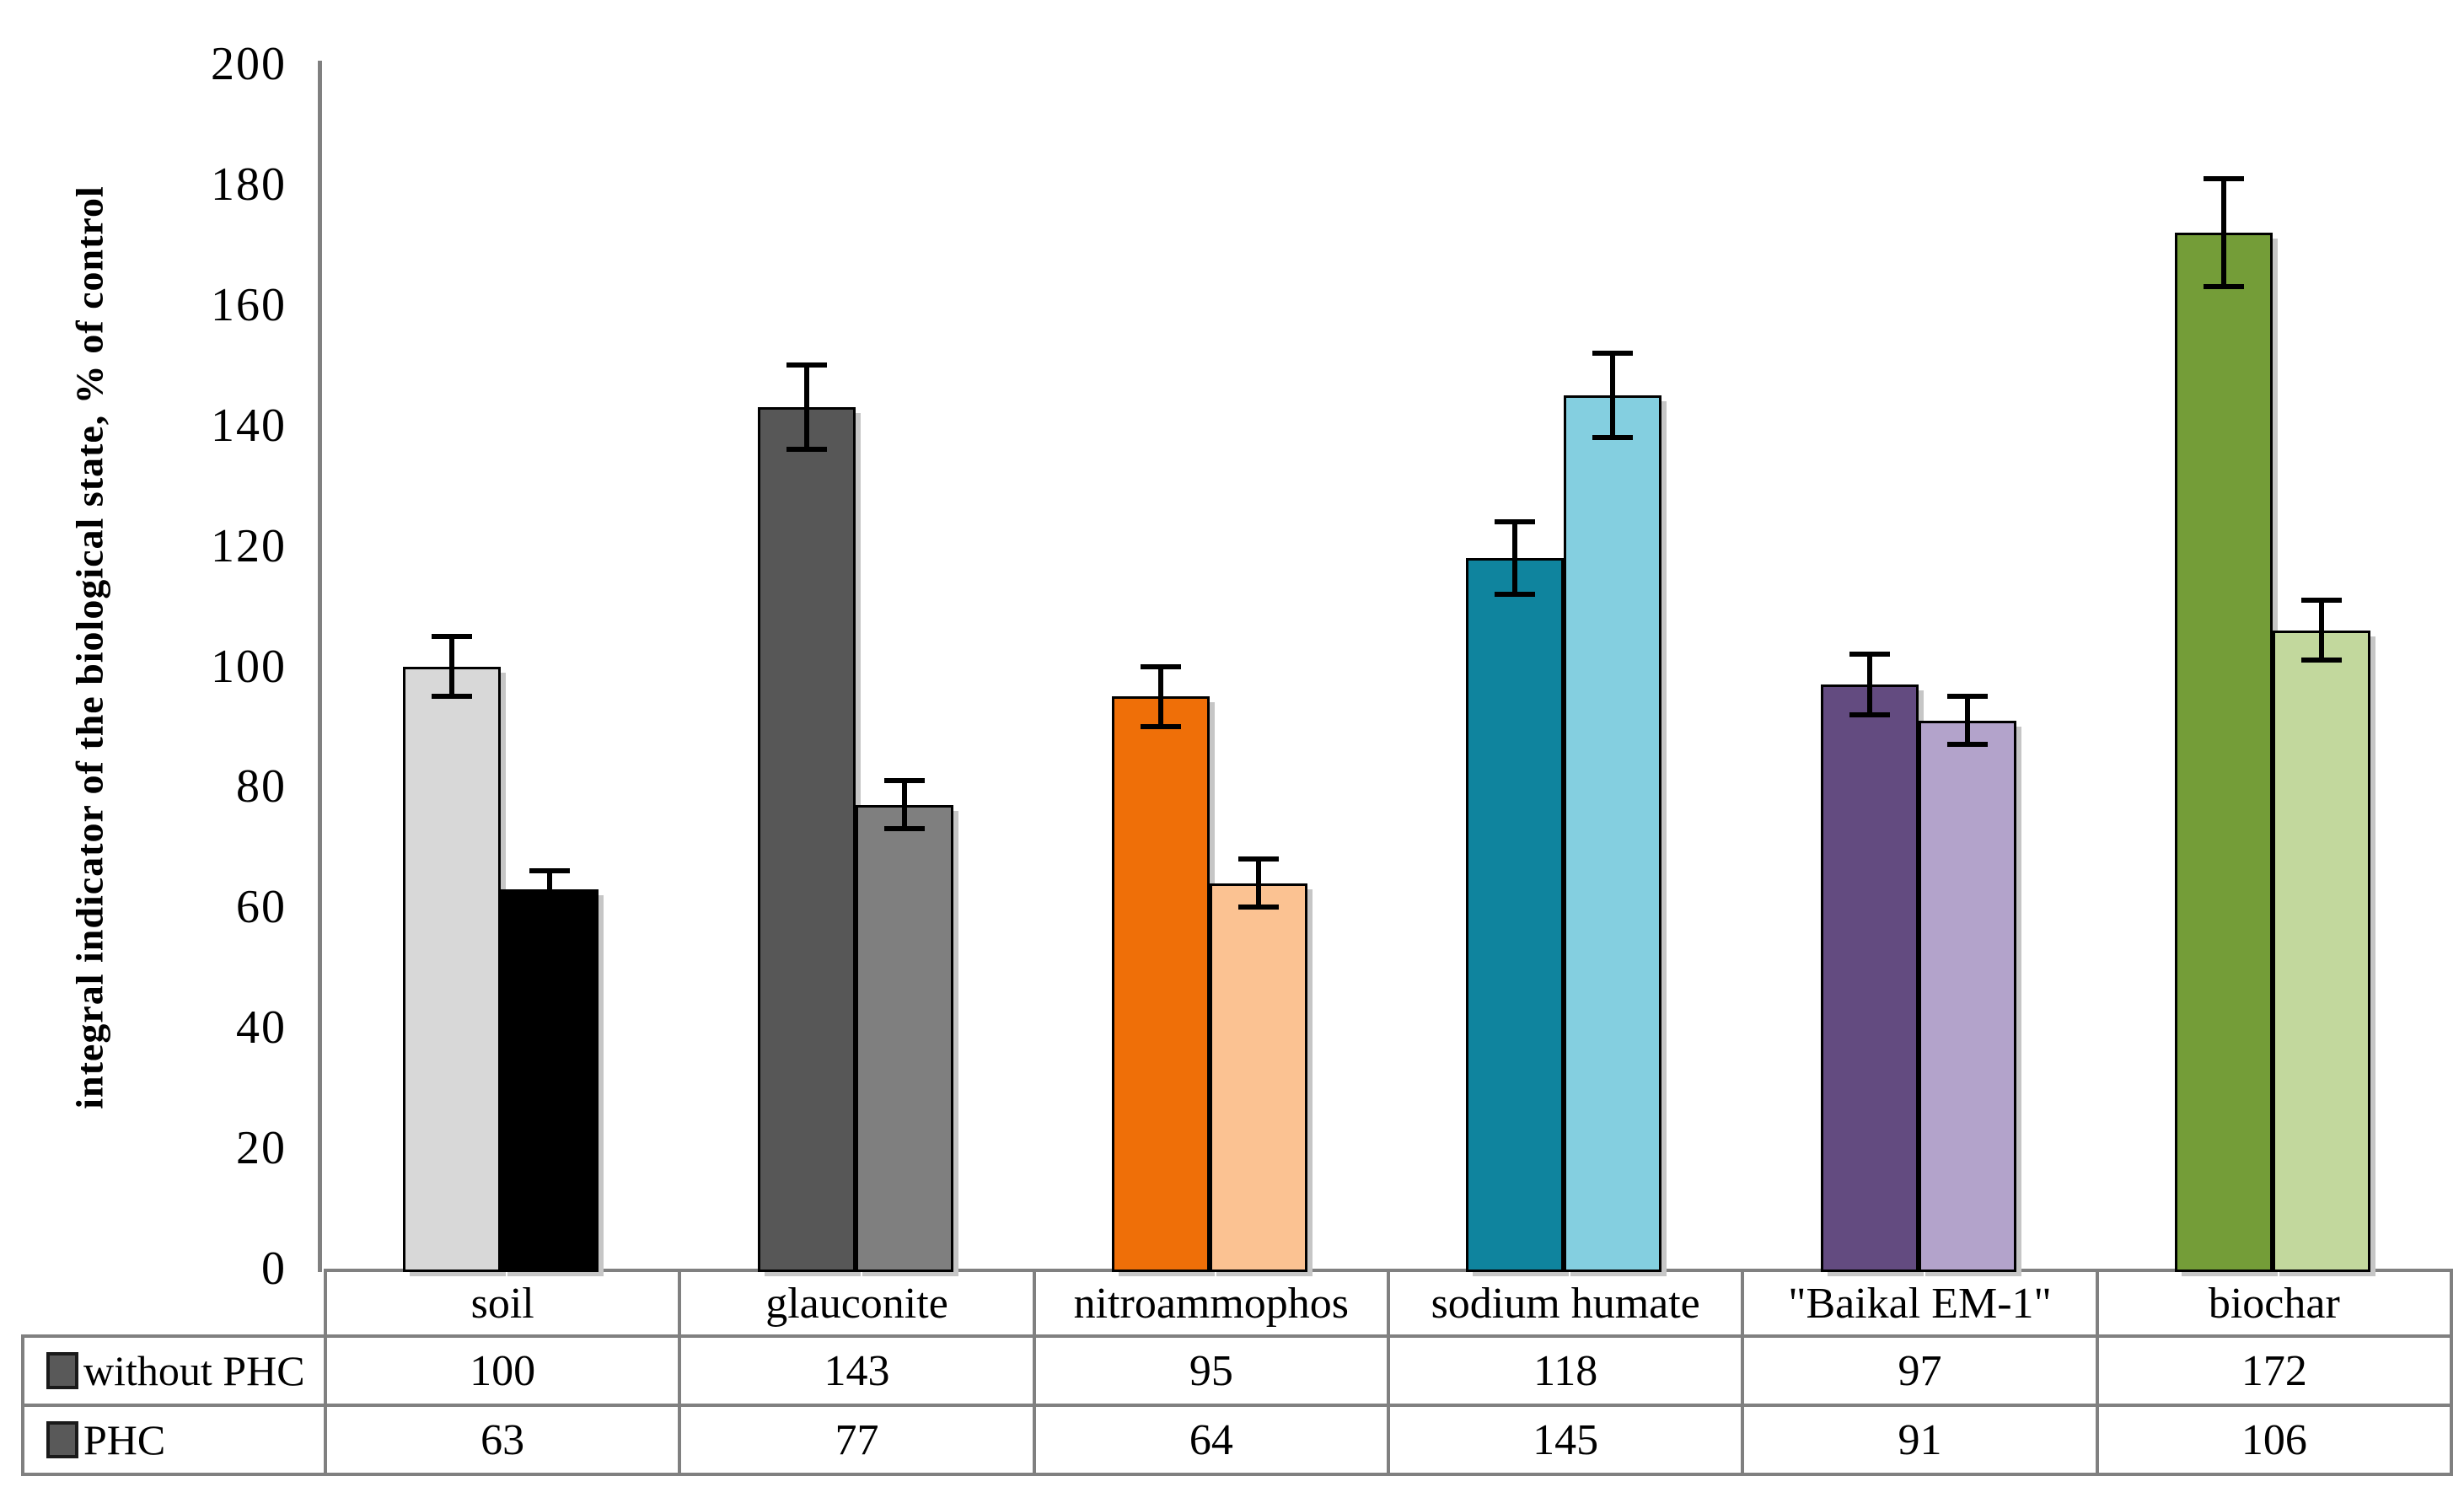  What do you see at coordinates (174, 1440) in the screenshot?
I see `series-row-header: PHC` at bounding box center [174, 1440].